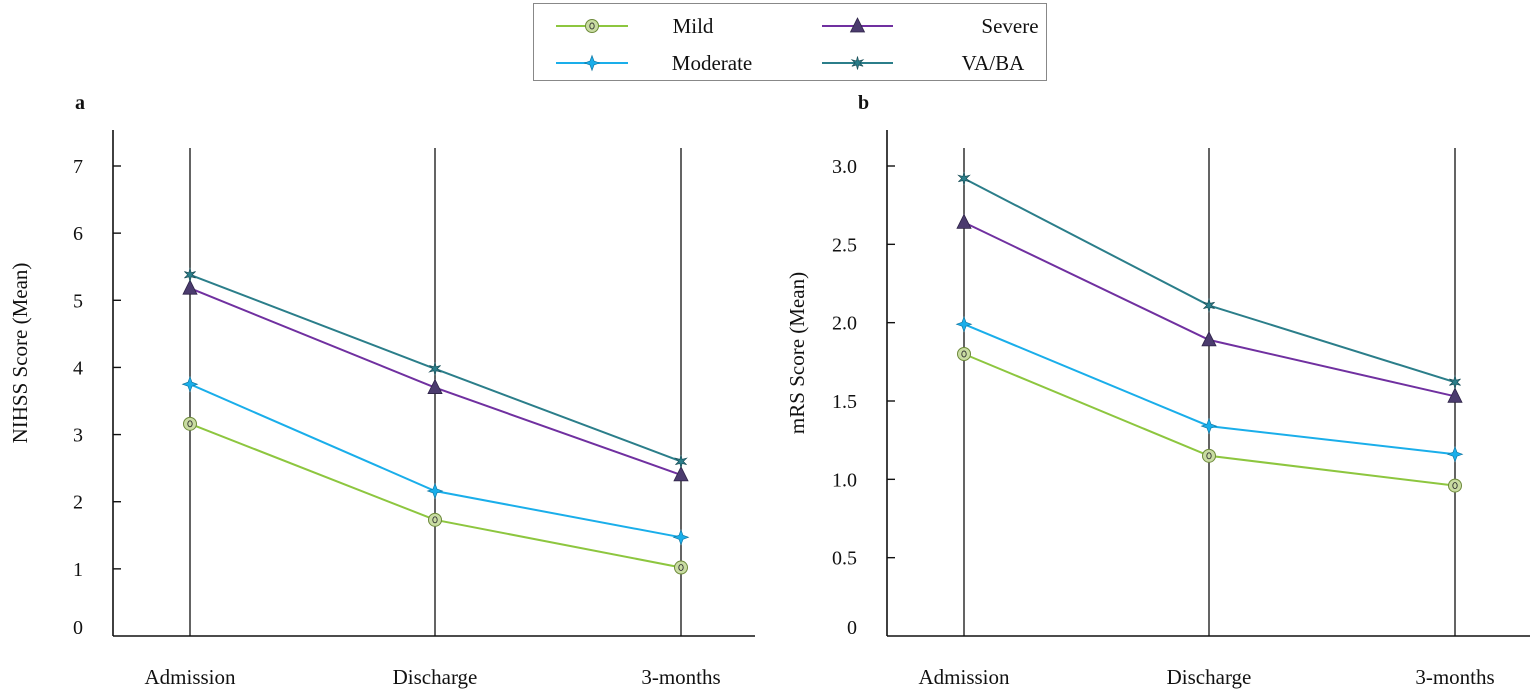 The image size is (1535, 696). Describe the element at coordinates (20, 353) in the screenshot. I see `y-axis-label: NIHSS Score (Mean)` at that location.